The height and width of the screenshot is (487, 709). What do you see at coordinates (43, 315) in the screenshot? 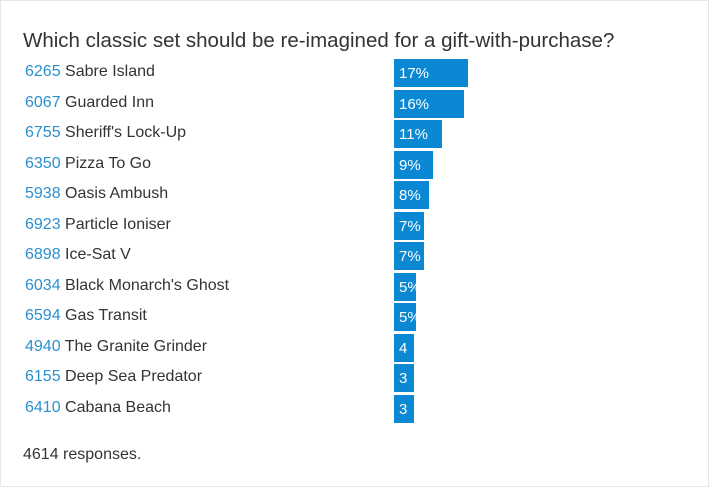
I see `set-number: 6594` at bounding box center [43, 315].